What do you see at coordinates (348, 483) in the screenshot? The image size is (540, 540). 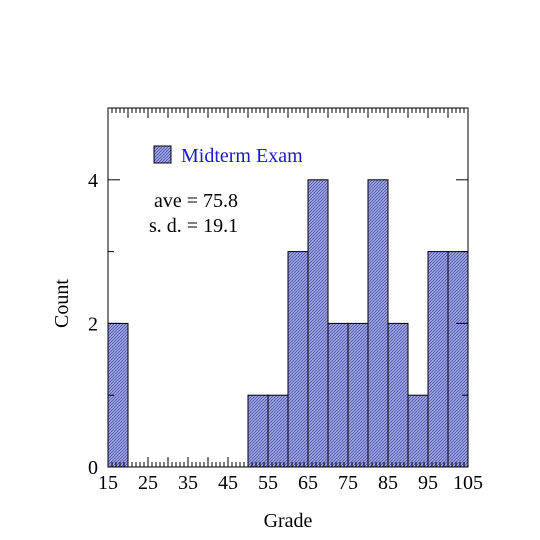 I see `x-tick-label: 75` at bounding box center [348, 483].